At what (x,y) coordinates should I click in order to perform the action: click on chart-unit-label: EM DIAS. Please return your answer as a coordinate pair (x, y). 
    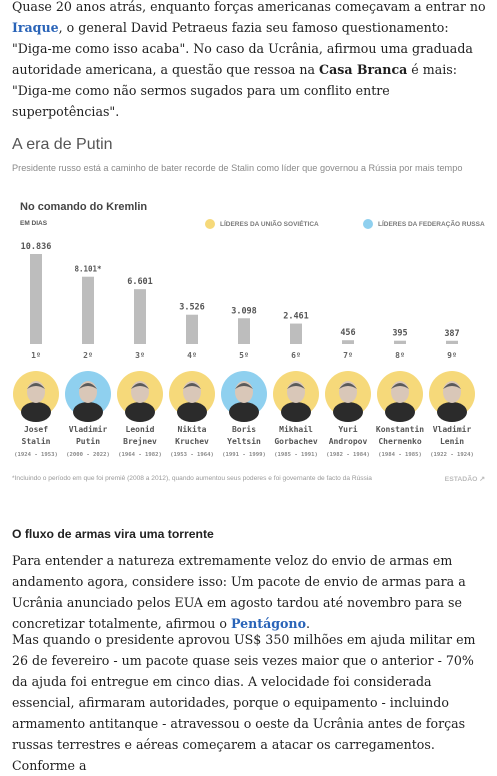
    Looking at the image, I should click on (34, 223).